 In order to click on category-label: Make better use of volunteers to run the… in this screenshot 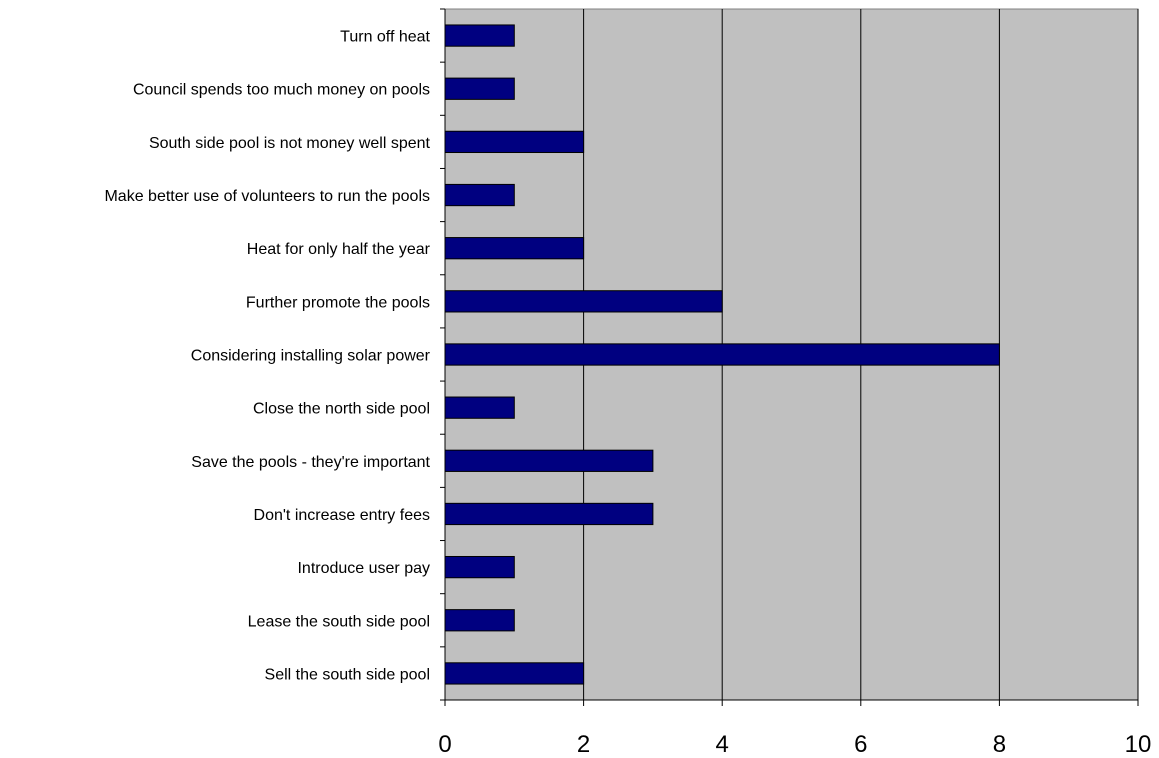, I will do `click(267, 196)`.